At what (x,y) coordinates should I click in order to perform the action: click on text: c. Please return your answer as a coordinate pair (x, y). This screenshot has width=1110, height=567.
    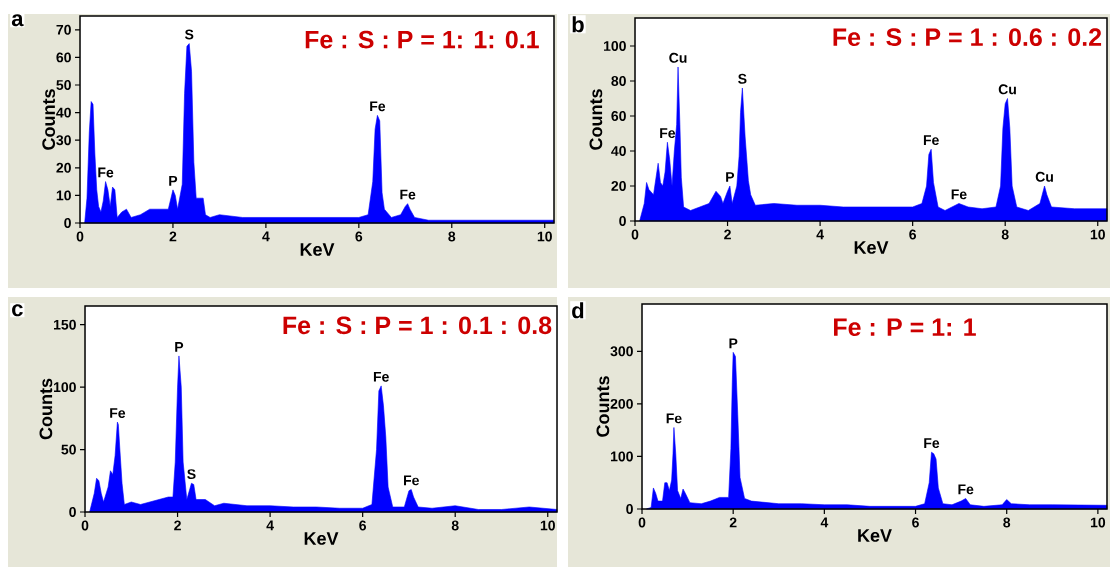
    Looking at the image, I should click on (17, 310).